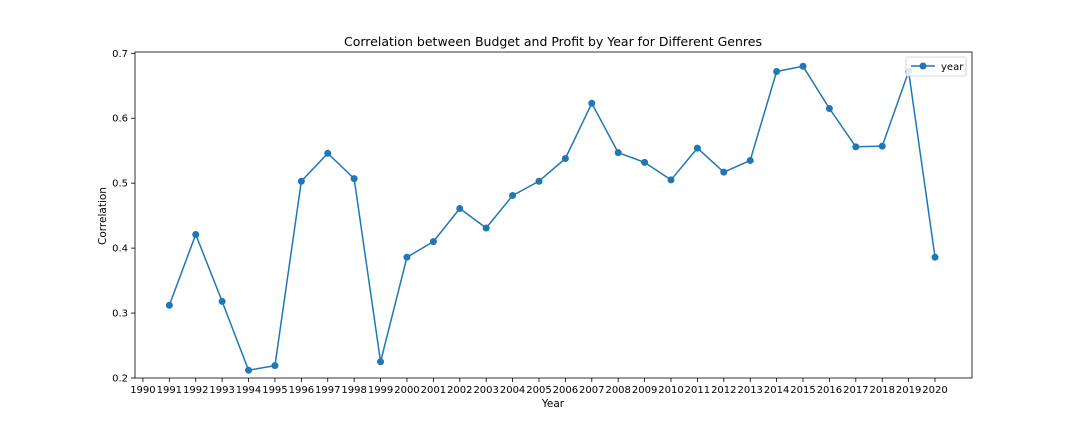 The width and height of the screenshot is (1080, 432). What do you see at coordinates (485, 390) in the screenshot?
I see `x-tick-label: 2003` at bounding box center [485, 390].